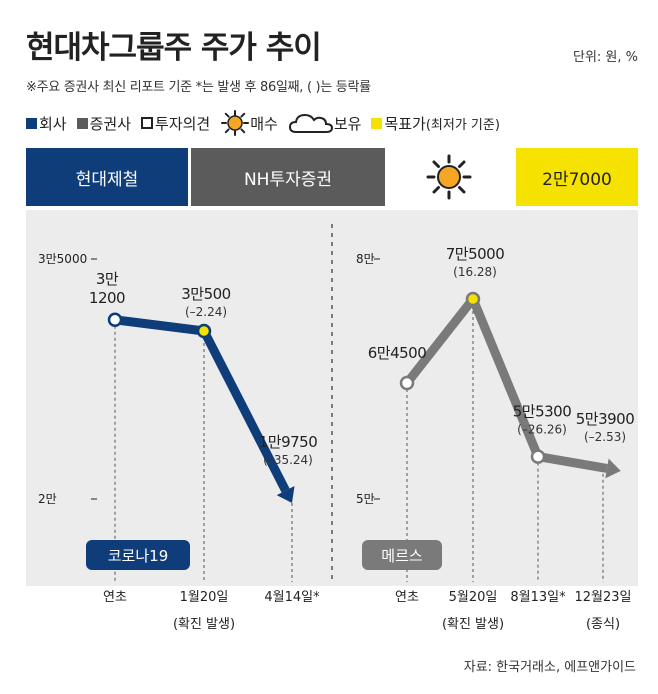 This screenshot has height=694, width=658. Describe the element at coordinates (365, 499) in the screenshot. I see `y-tick-label: 5만` at that location.